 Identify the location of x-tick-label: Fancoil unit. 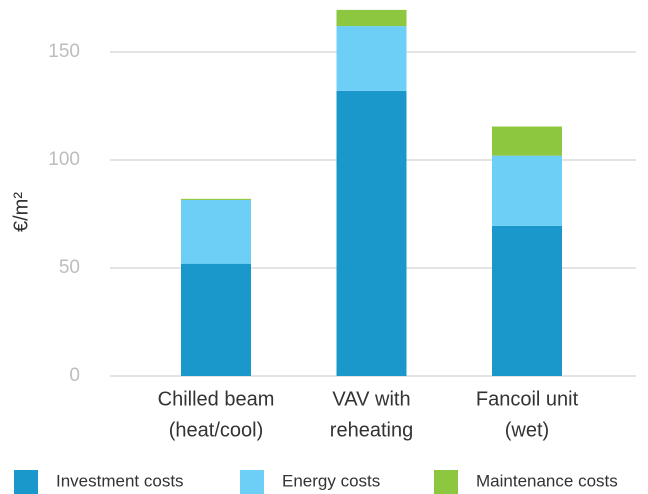
(527, 399).